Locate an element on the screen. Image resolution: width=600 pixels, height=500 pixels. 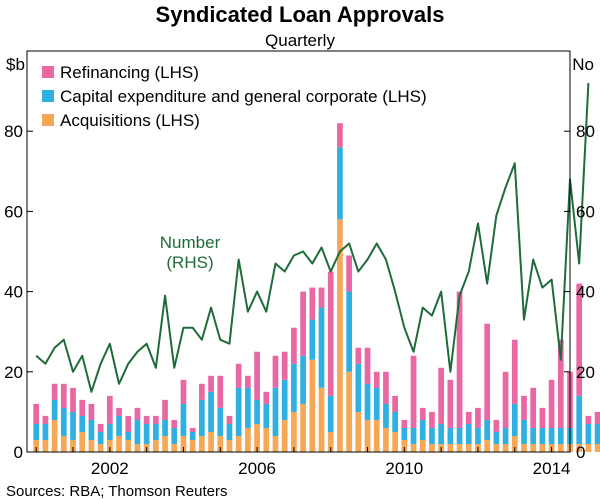
legend-label: Acquisitions (LHS) is located at coordinates (130, 120).